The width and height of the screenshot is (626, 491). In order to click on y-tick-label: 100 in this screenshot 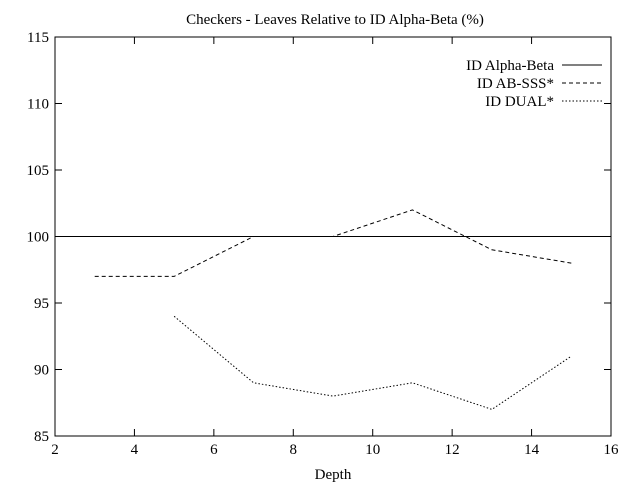, I will do `click(38, 238)`.